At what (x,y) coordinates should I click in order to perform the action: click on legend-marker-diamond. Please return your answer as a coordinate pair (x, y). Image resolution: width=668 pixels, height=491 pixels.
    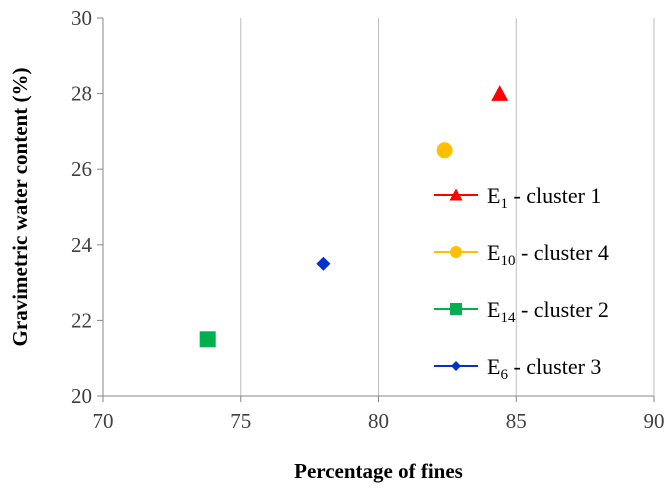
    Looking at the image, I should click on (456, 366).